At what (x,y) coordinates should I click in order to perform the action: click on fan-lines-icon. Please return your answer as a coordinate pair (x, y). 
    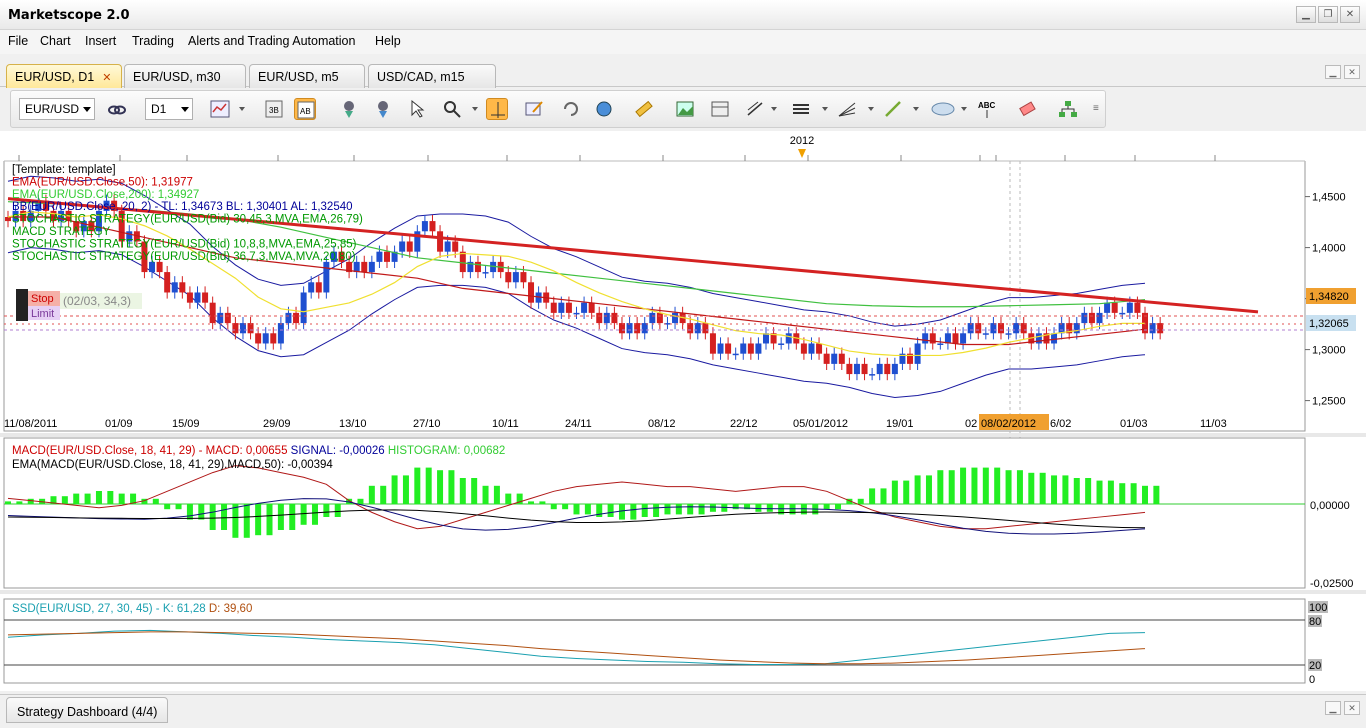
    Looking at the image, I should click on (847, 109).